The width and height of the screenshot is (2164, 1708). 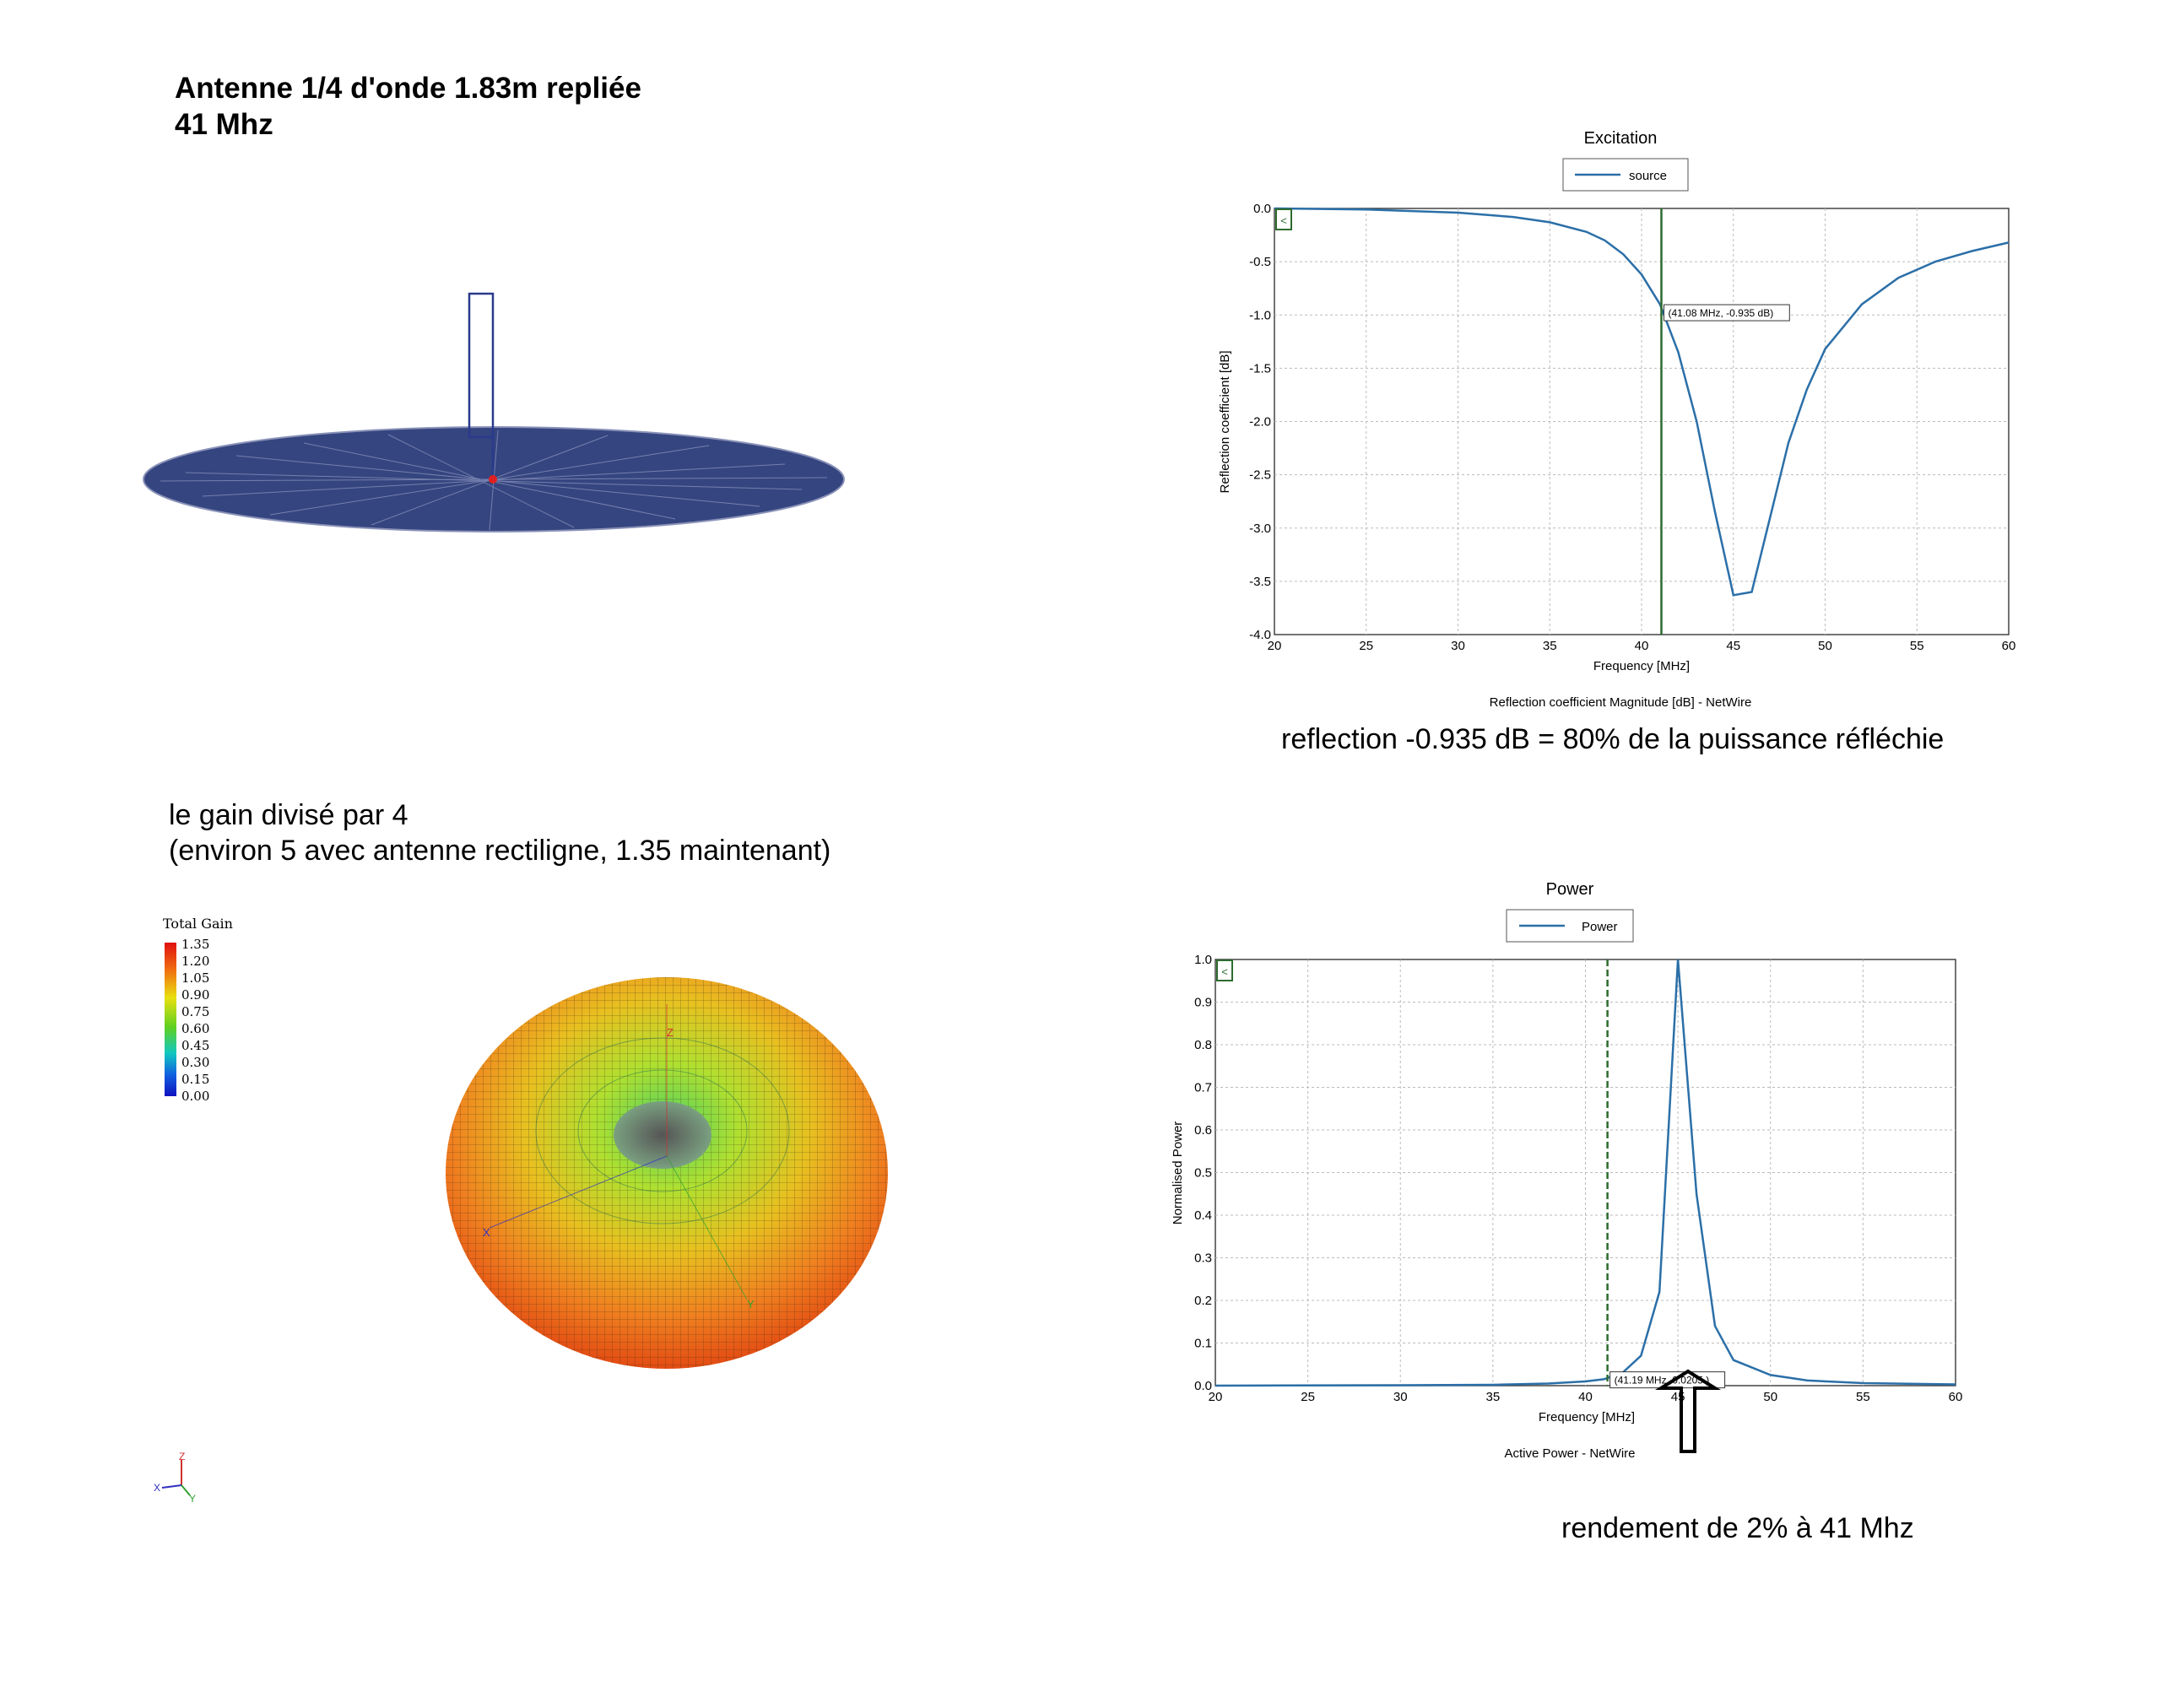 I want to click on chart2-y-ticks: 0.0 0.1 0.2 0.3 0.4 0.5 0.6 0.7 0.8 0.9 1.0, so click(x=1203, y=1173).